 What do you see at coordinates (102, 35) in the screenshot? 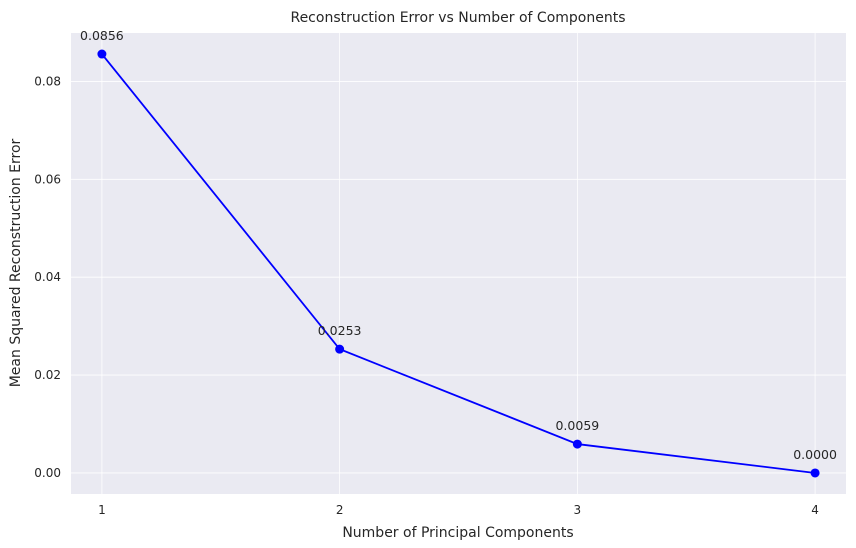
I see `data-label: 0.0856` at bounding box center [102, 35].